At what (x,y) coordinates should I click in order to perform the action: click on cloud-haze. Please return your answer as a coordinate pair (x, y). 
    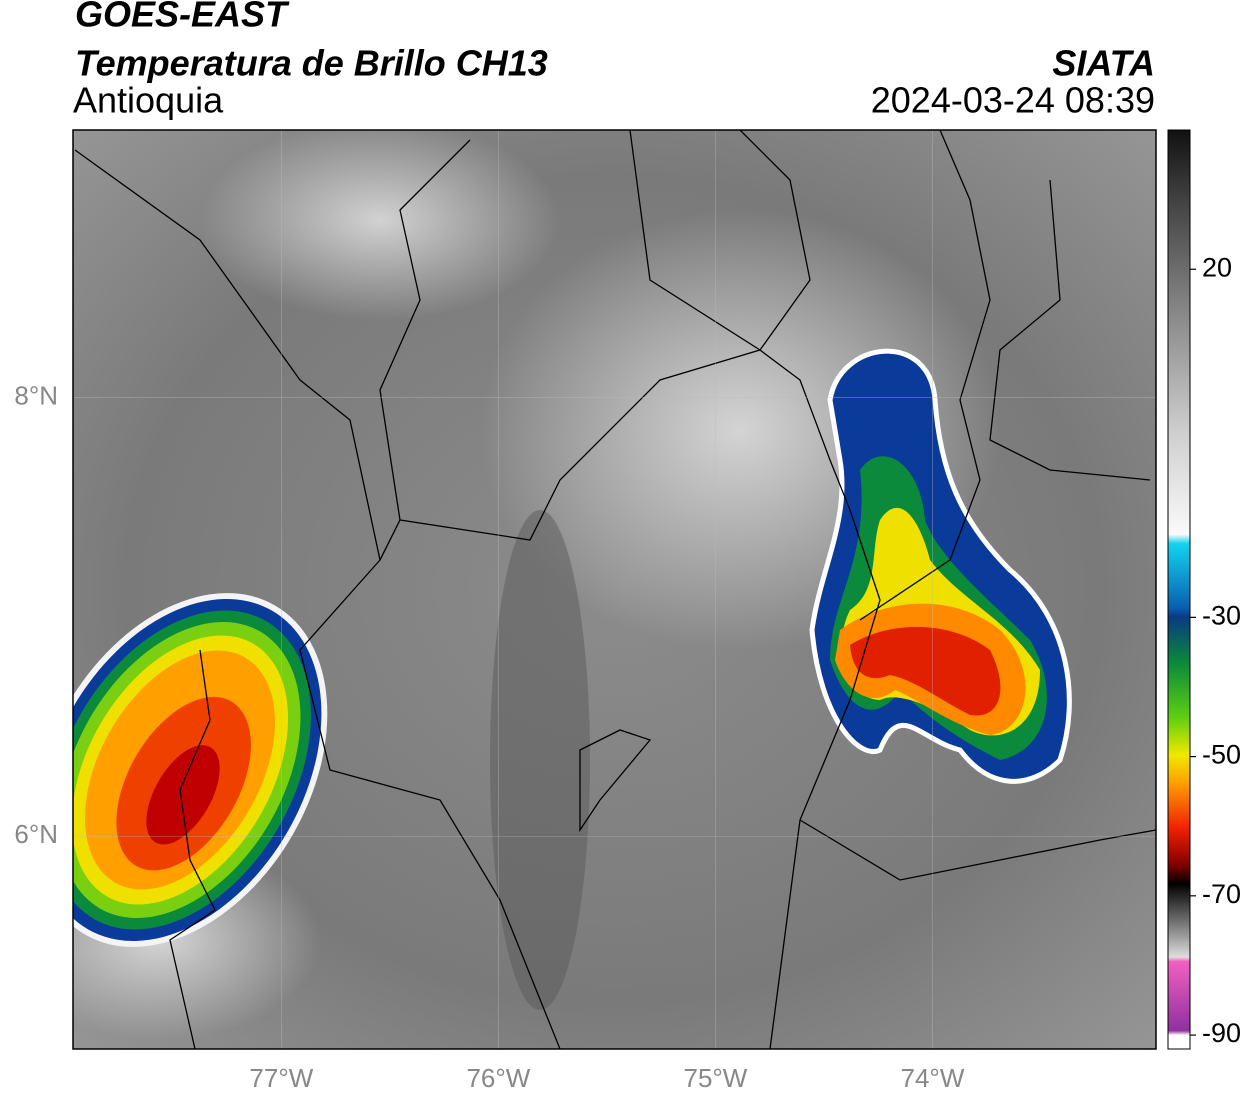
    Looking at the image, I should click on (380, 225).